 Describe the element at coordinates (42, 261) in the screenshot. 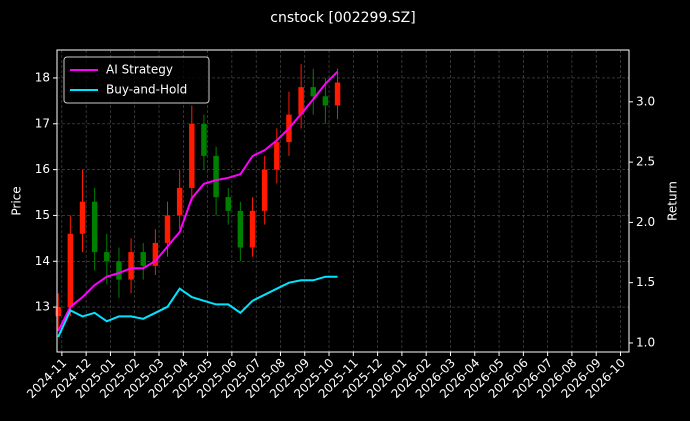

I see `y-tick-label: 14` at that location.